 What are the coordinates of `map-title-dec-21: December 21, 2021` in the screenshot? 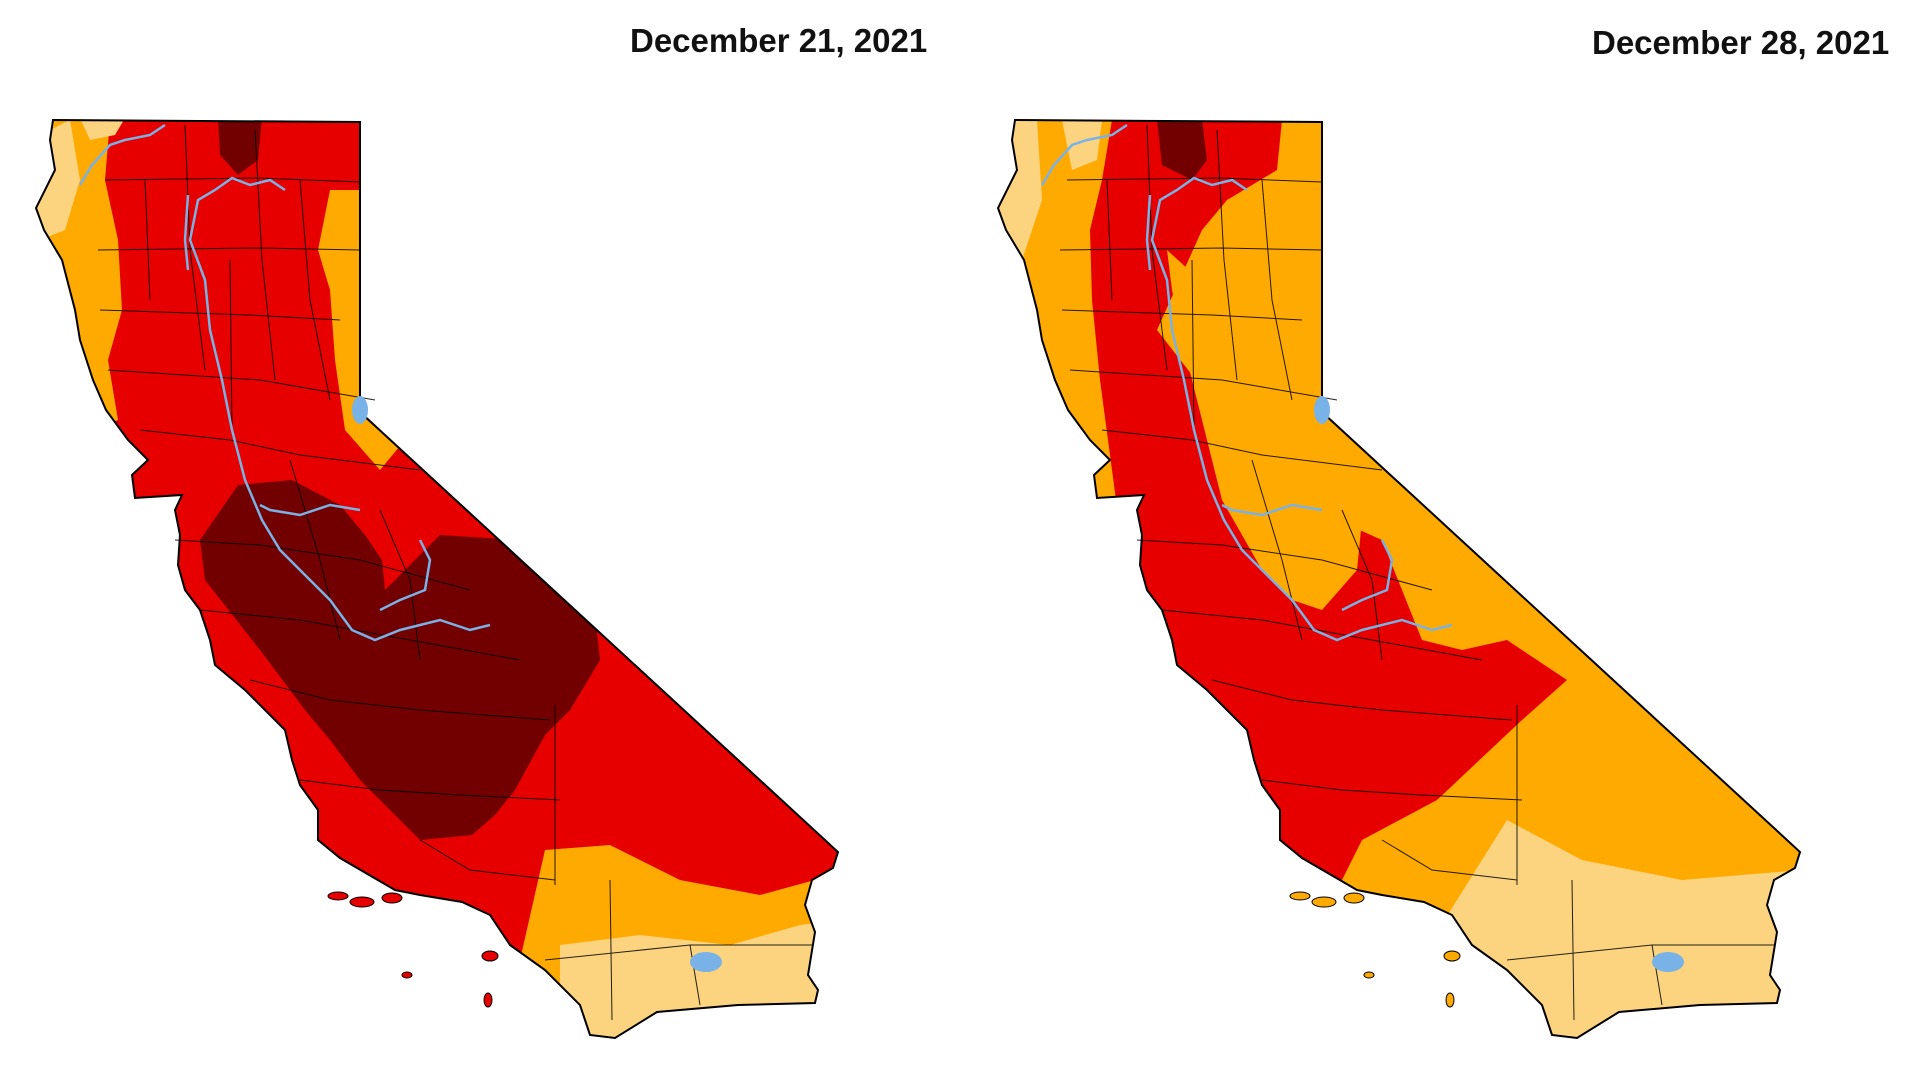 It's located at (779, 40).